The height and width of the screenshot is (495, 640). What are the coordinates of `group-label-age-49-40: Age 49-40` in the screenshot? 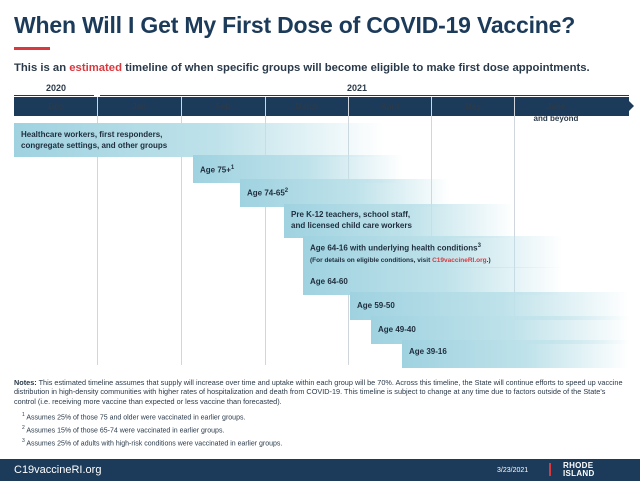 It's located at (397, 329).